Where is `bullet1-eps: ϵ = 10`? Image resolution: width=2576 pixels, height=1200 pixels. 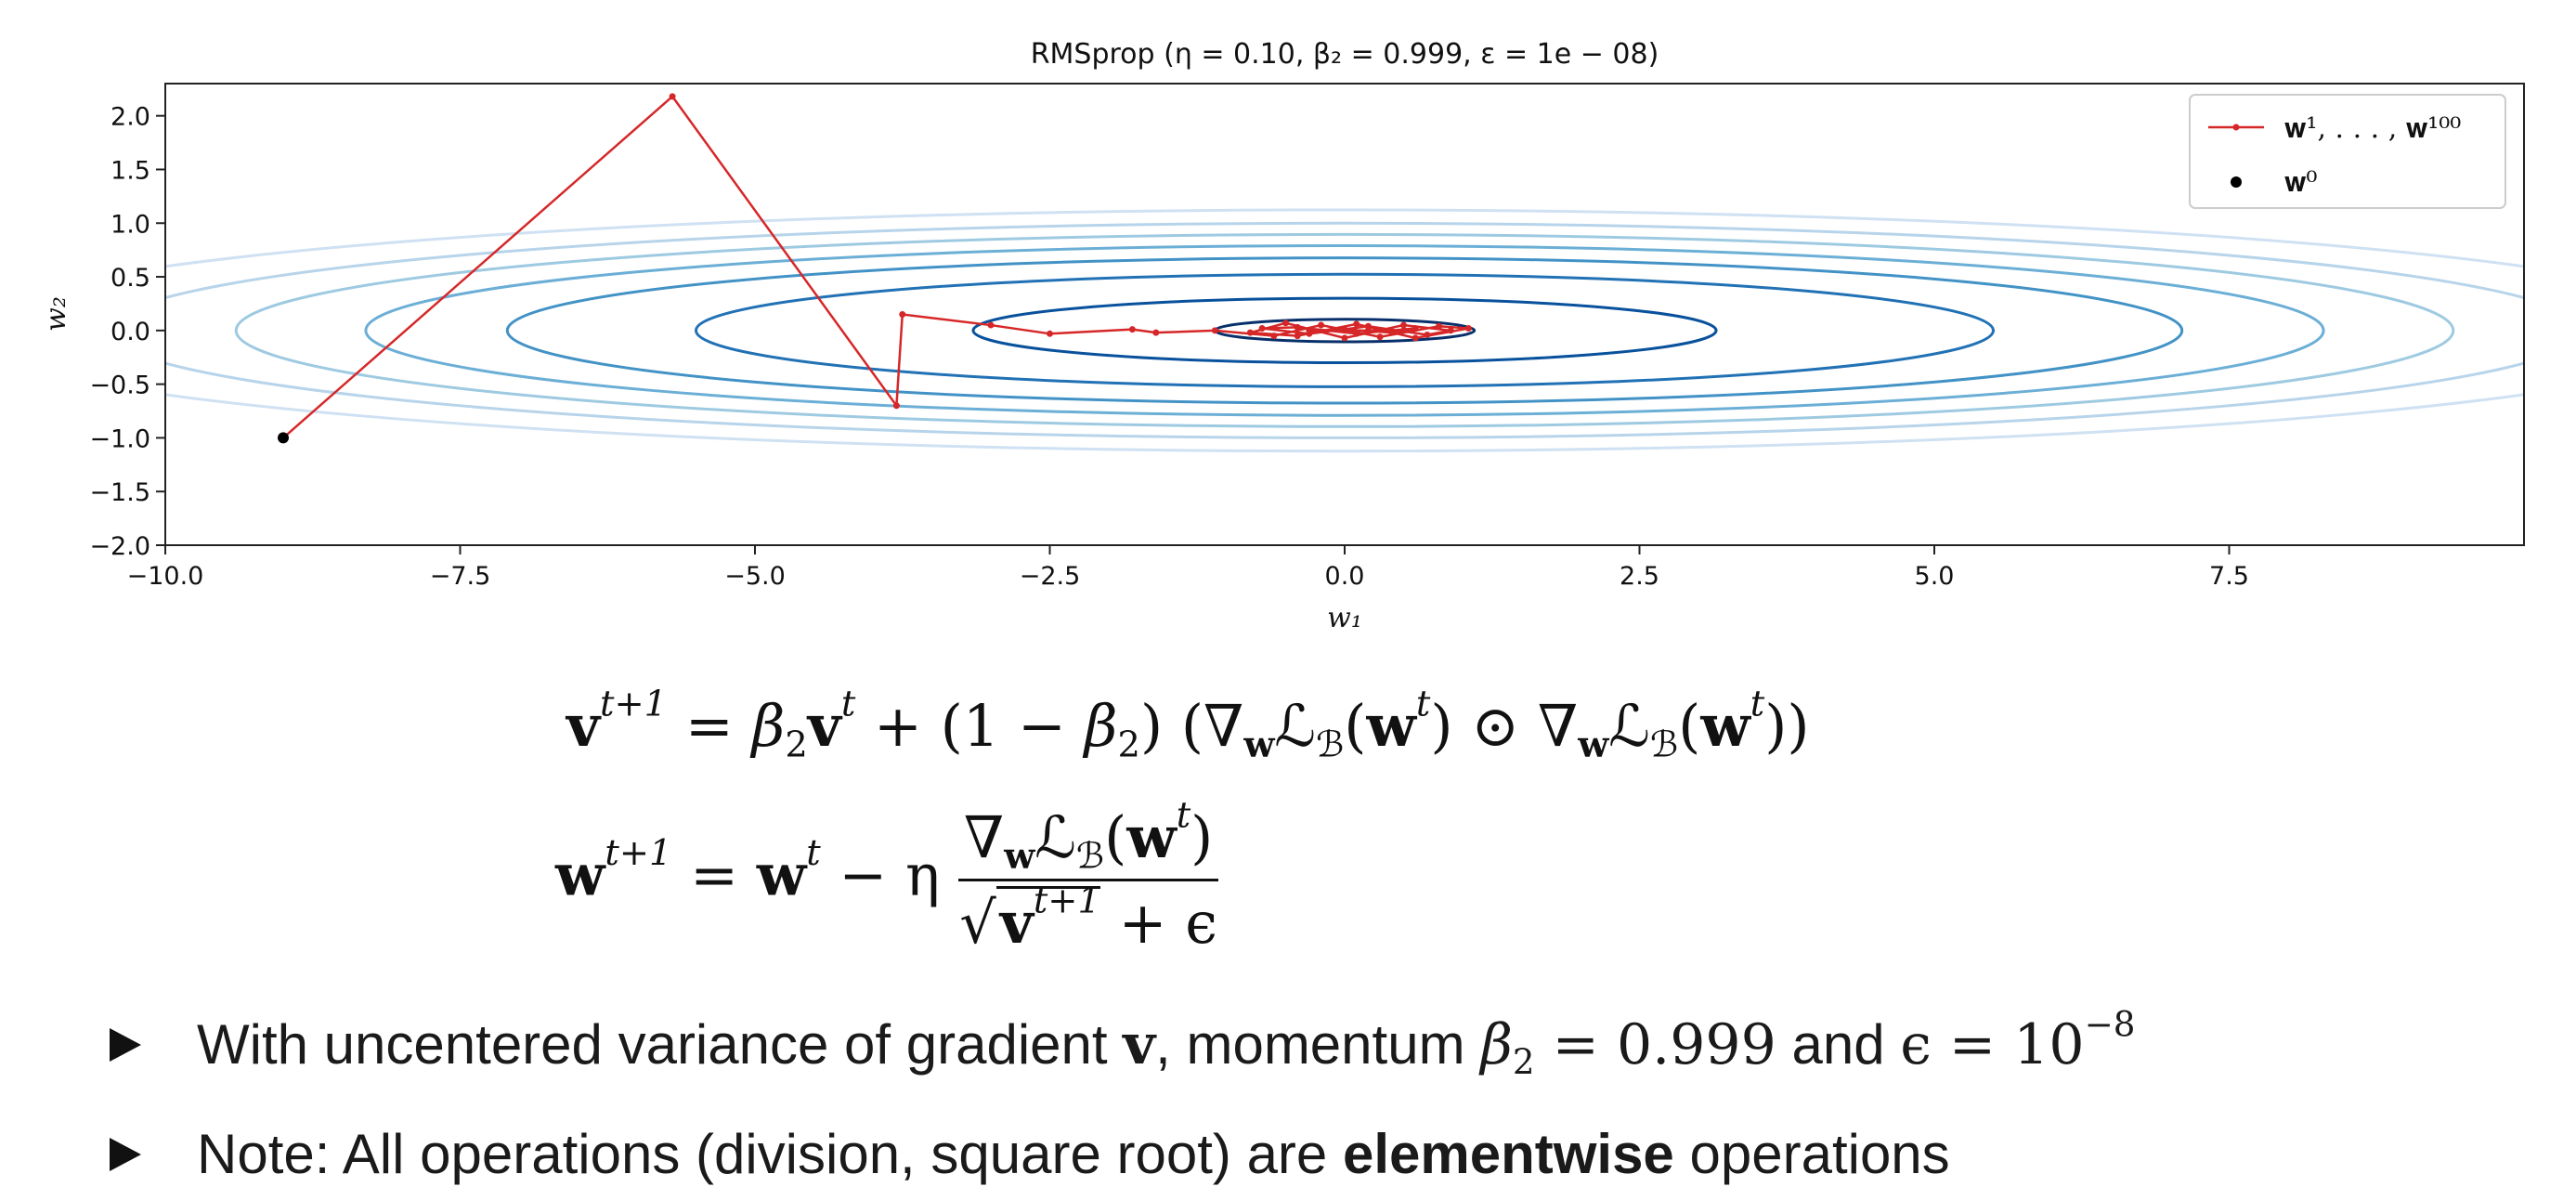 bullet1-eps: ϵ = 10 is located at coordinates (1993, 1044).